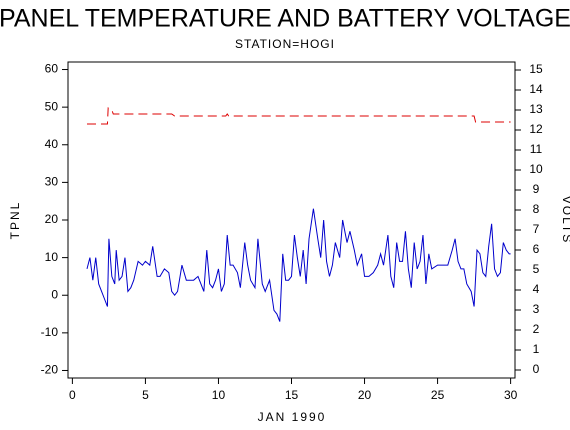  I want to click on y-tick-label: 40, so click(52, 144).